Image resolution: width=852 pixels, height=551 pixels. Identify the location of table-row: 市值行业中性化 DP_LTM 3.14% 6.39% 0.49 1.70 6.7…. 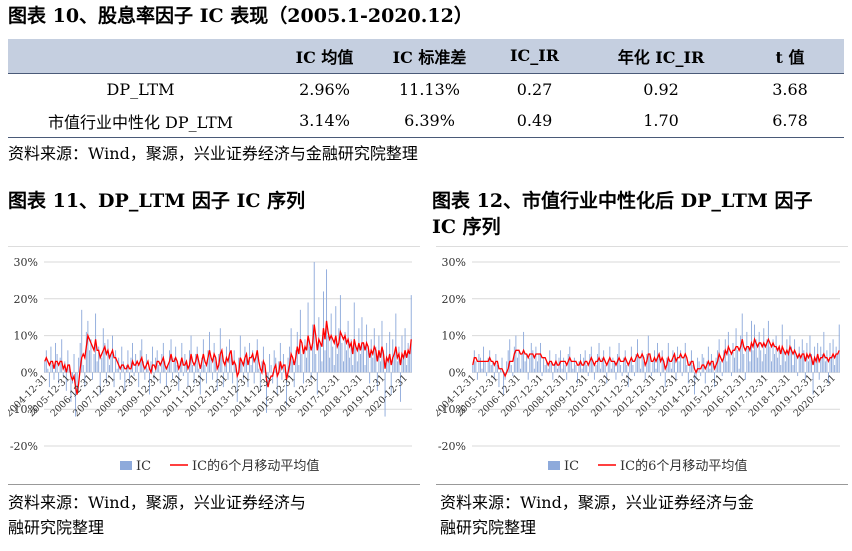
(426, 121).